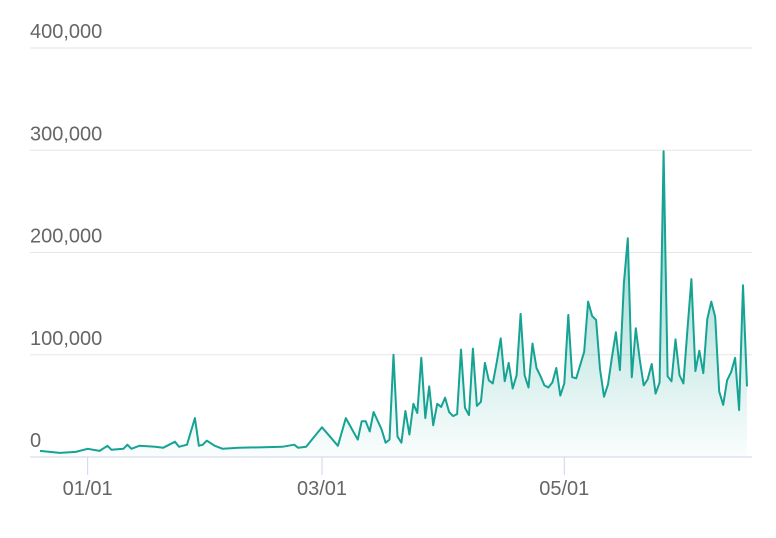 This screenshot has width=776, height=538. I want to click on y-tick-label: 0, so click(35, 441).